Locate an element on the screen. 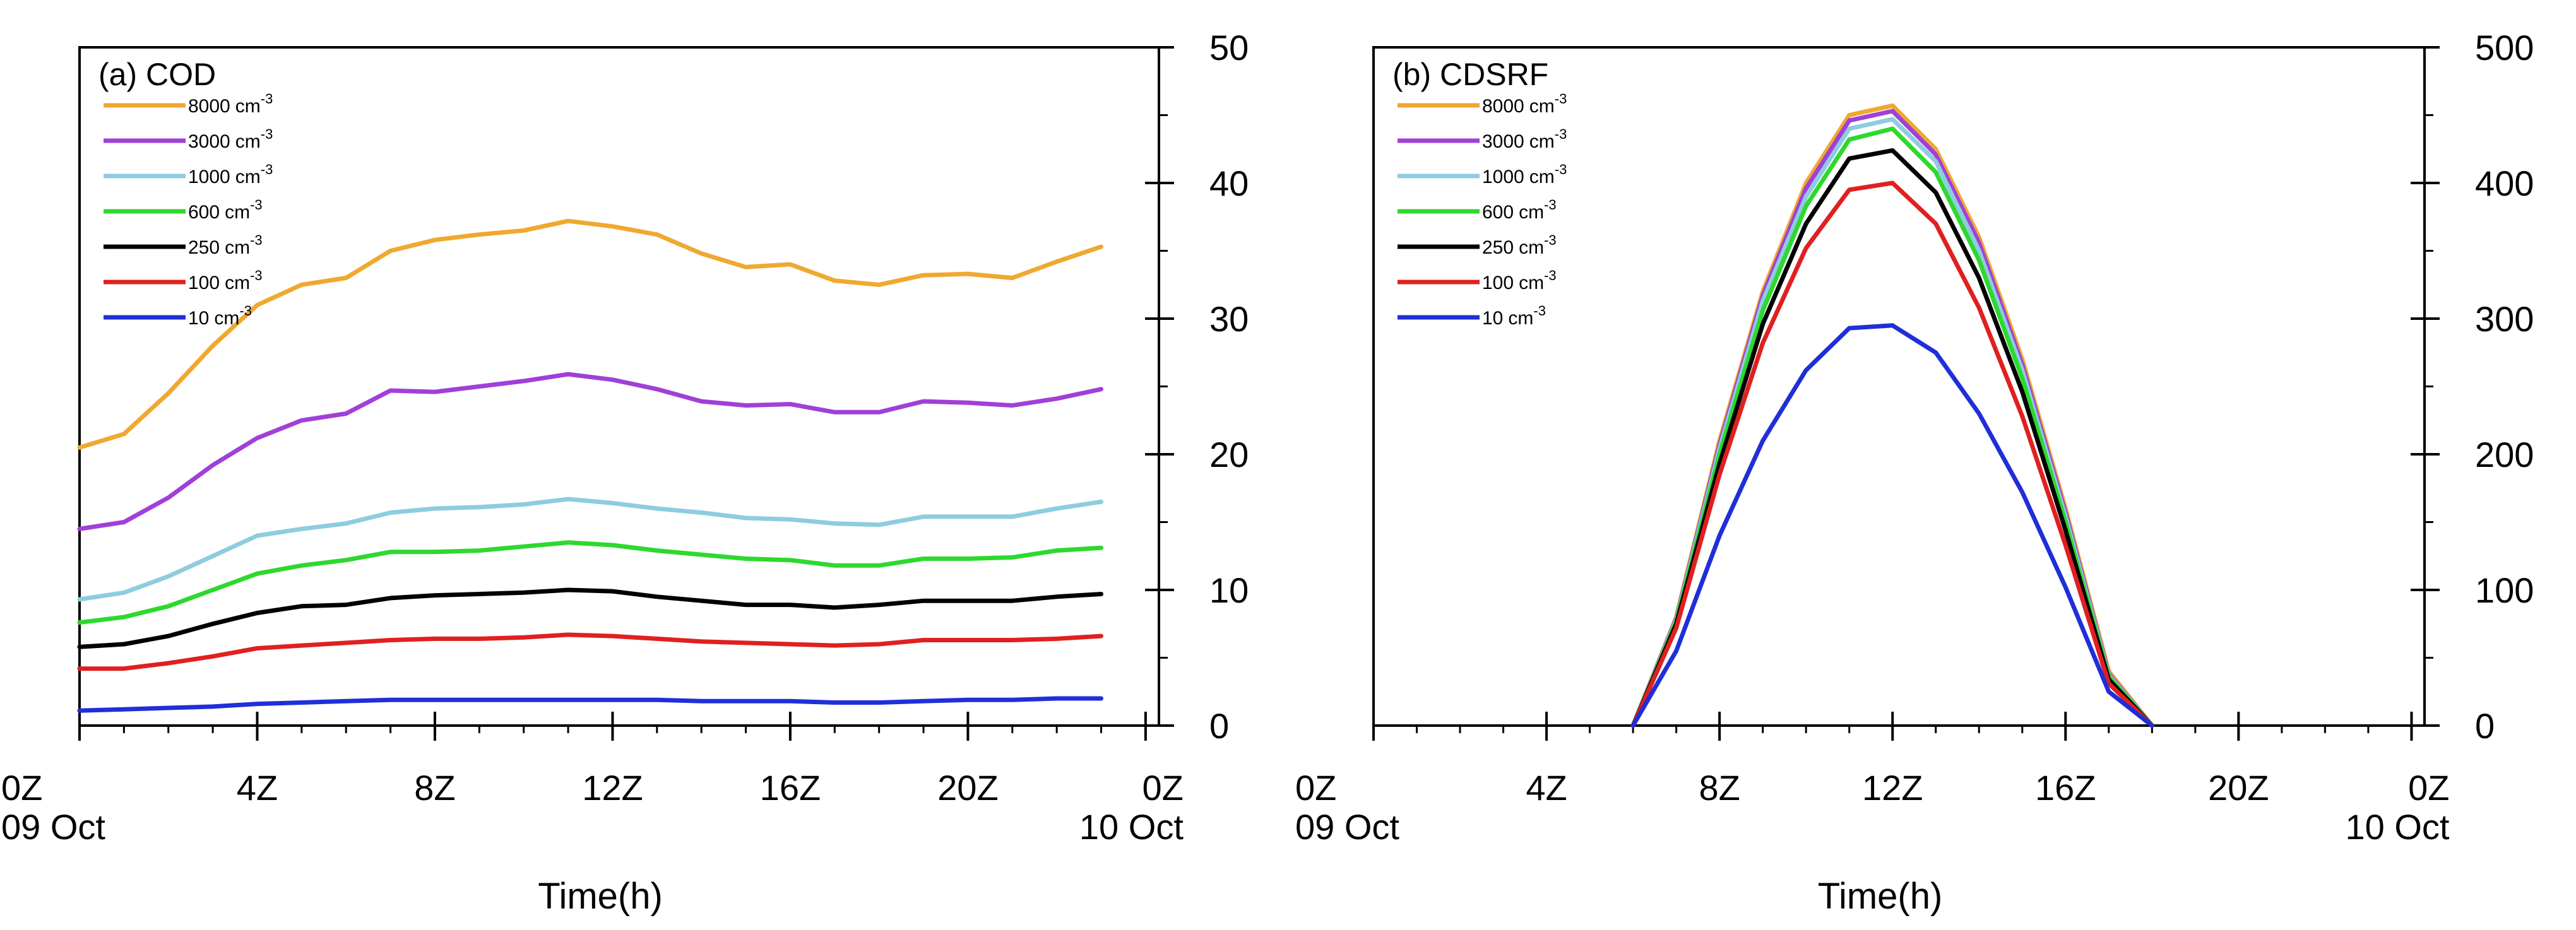  legend-label-8000: 8000 cm-3 is located at coordinates (231, 104).